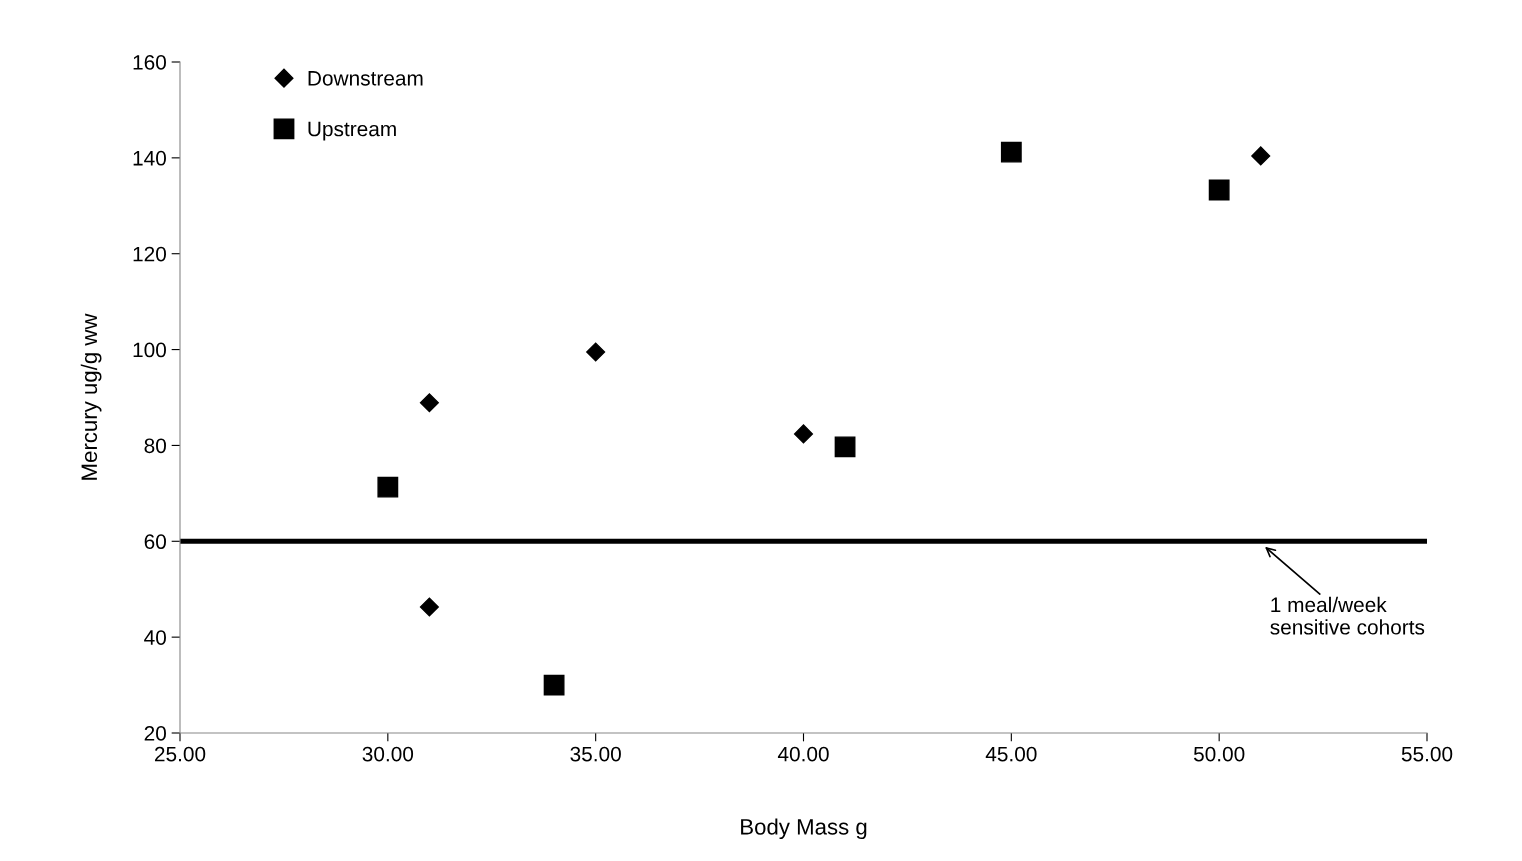  What do you see at coordinates (1427, 754) in the screenshot?
I see `x-tick-label: 55.00` at bounding box center [1427, 754].